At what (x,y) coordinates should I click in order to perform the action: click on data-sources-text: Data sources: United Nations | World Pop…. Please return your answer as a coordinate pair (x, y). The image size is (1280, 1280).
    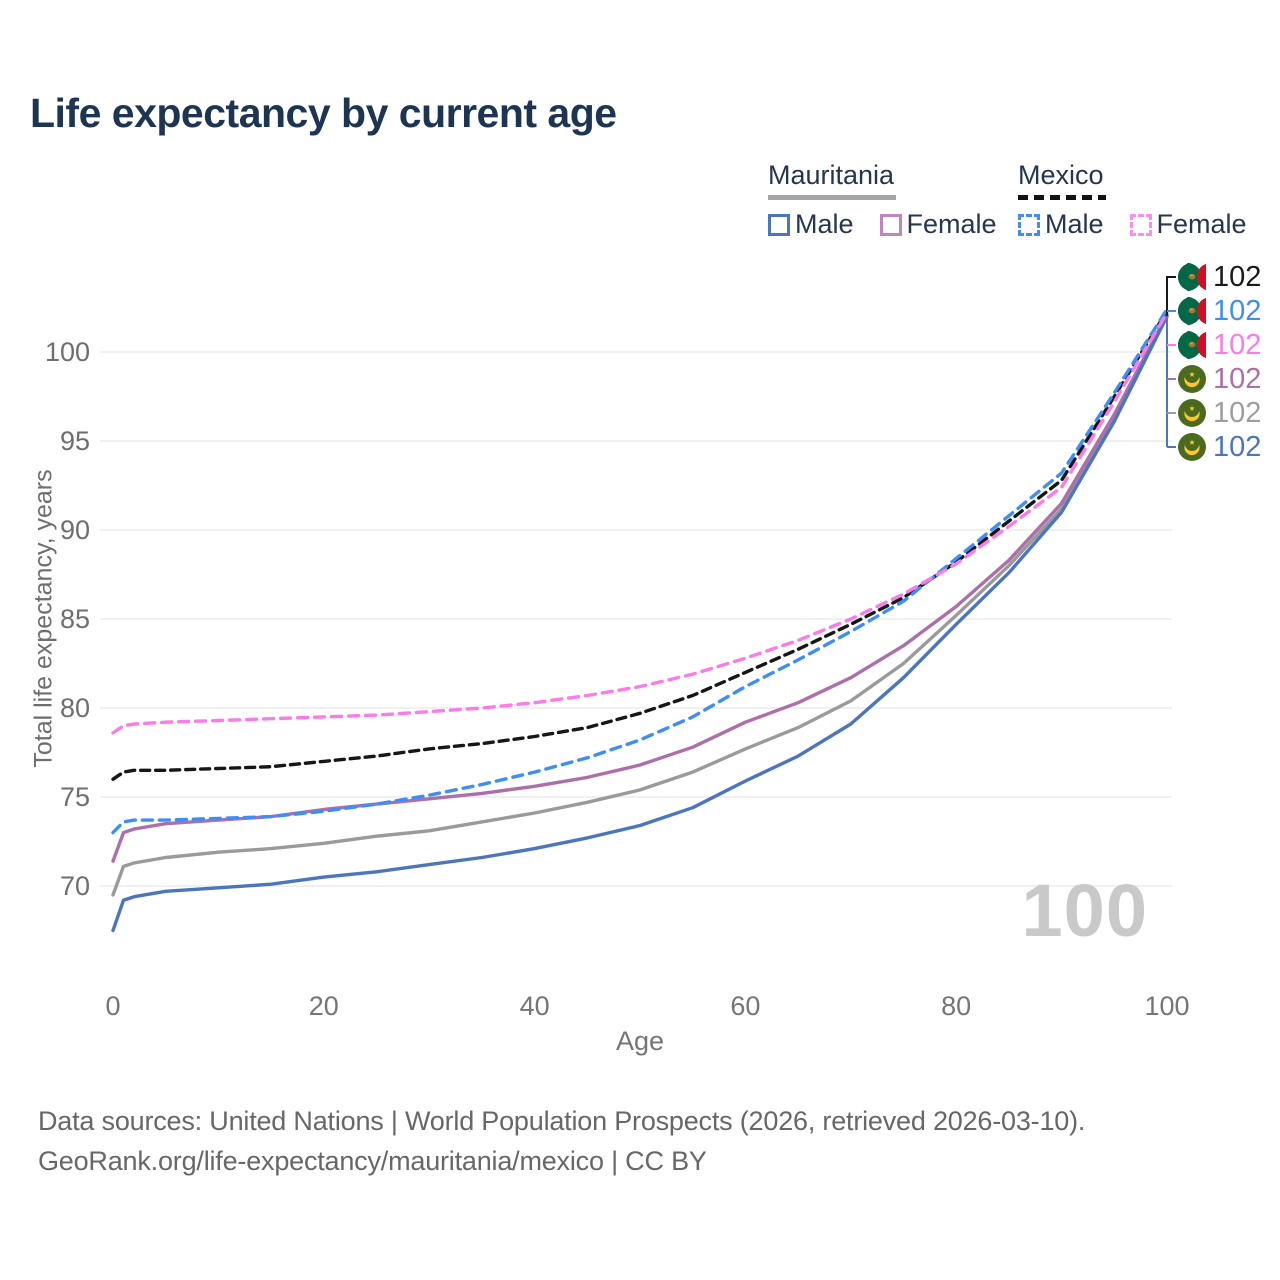
    Looking at the image, I should click on (562, 1121).